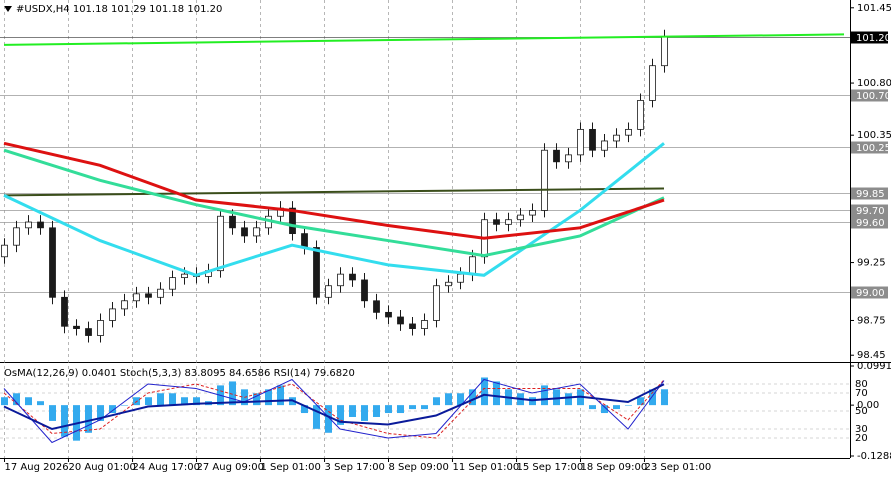 The image size is (891, 477). What do you see at coordinates (677, 467) in the screenshot?
I see `x-tick-label: 23 Sep 01:00` at bounding box center [677, 467].